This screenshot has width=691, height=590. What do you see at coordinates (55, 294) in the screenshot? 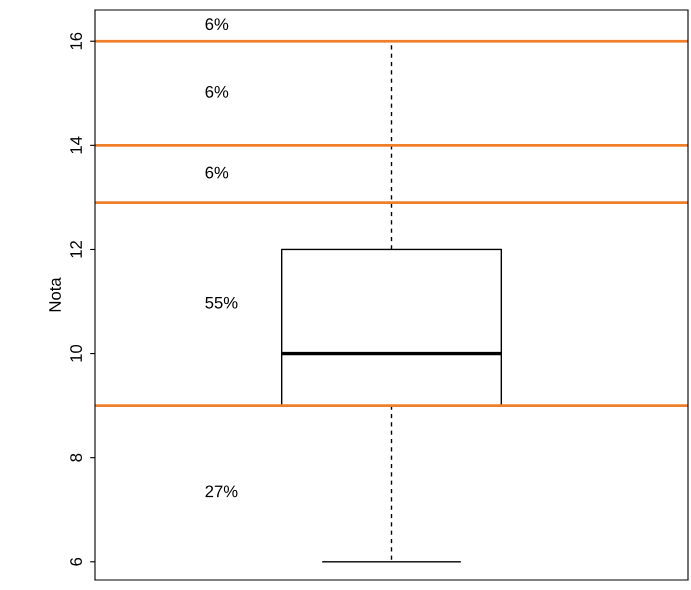
I see `y-axis-title: Nota` at bounding box center [55, 294].